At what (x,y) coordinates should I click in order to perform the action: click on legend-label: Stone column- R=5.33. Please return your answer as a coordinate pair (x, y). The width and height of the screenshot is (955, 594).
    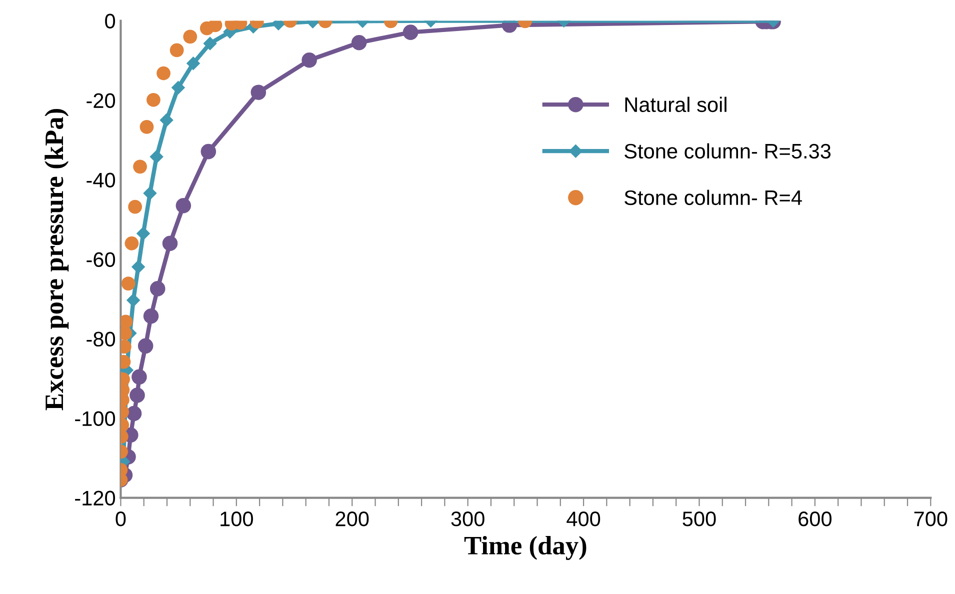
    Looking at the image, I should click on (727, 151).